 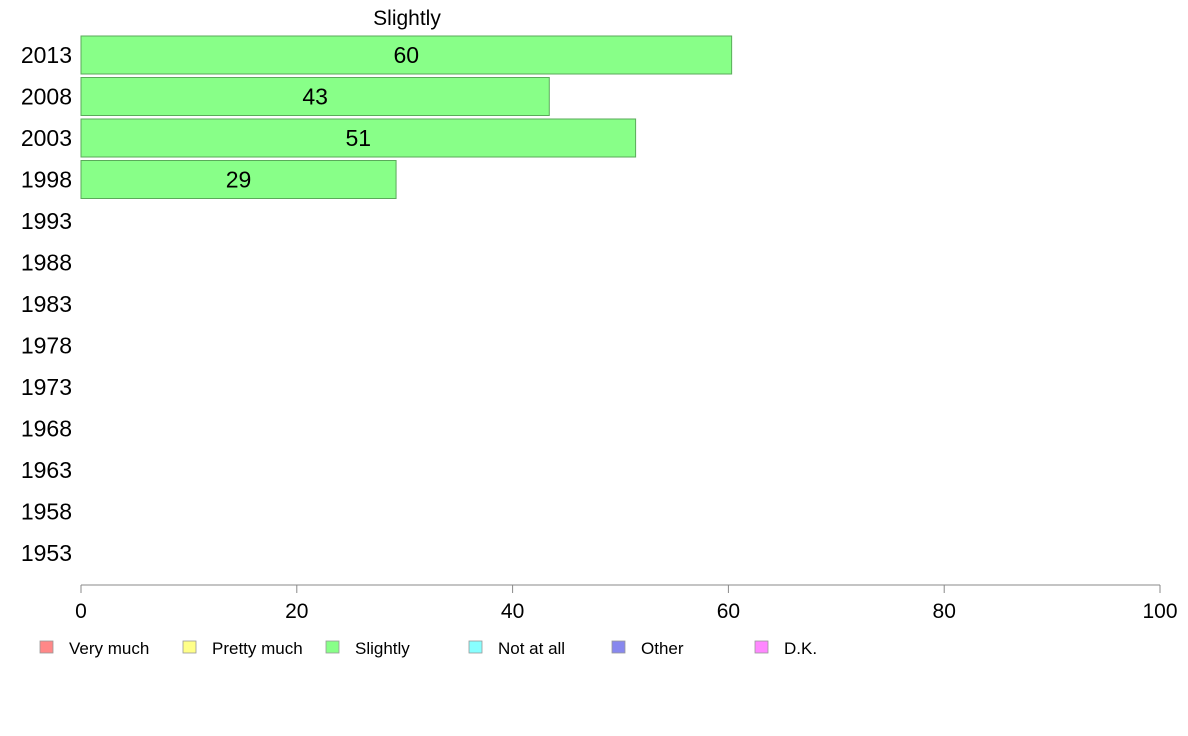 What do you see at coordinates (531, 648) in the screenshot?
I see `legend-label-3: Not at all` at bounding box center [531, 648].